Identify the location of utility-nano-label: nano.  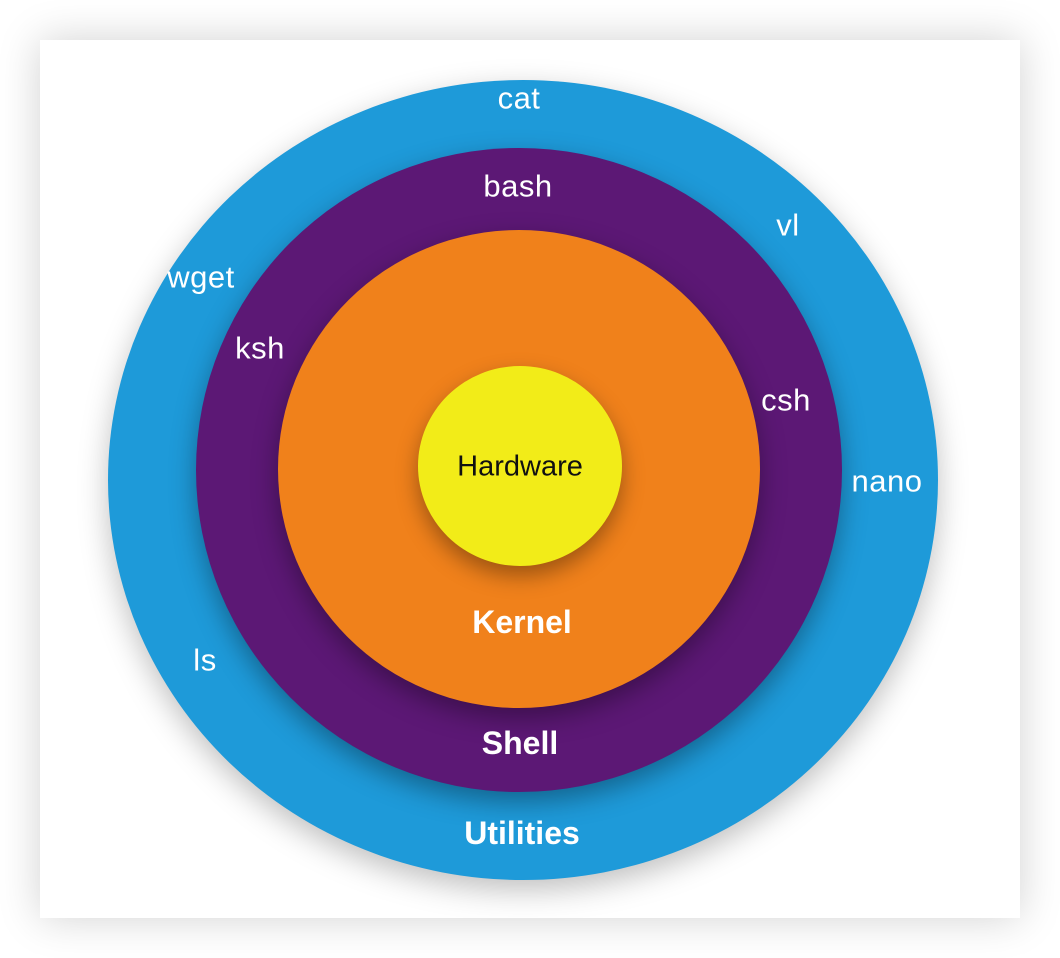
(887, 481).